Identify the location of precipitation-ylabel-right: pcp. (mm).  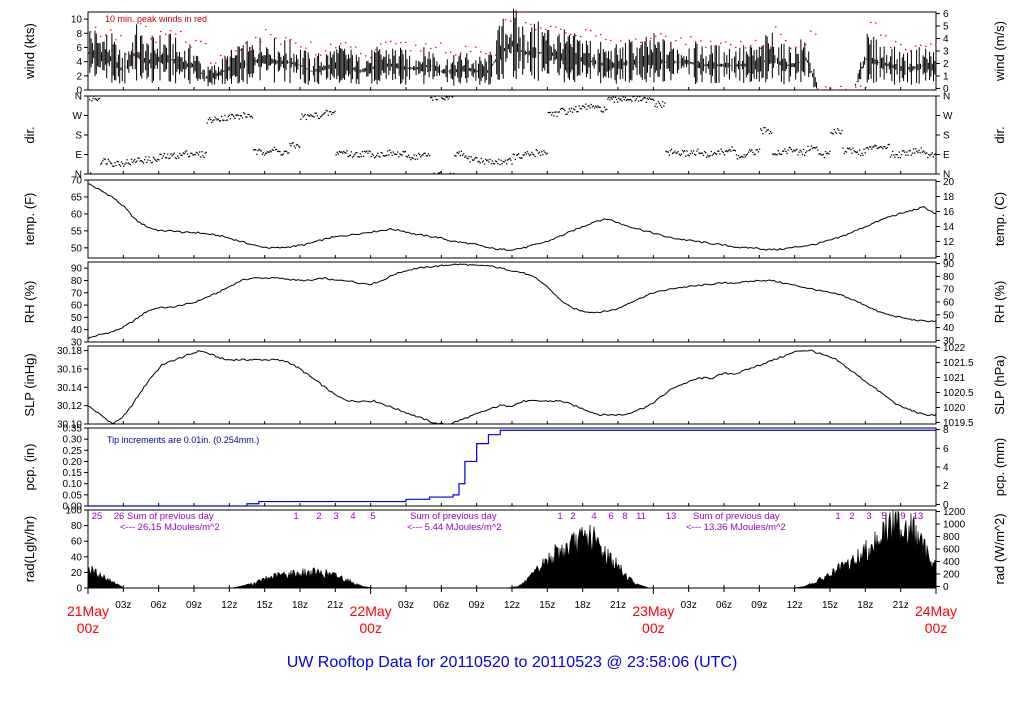
(999, 467).